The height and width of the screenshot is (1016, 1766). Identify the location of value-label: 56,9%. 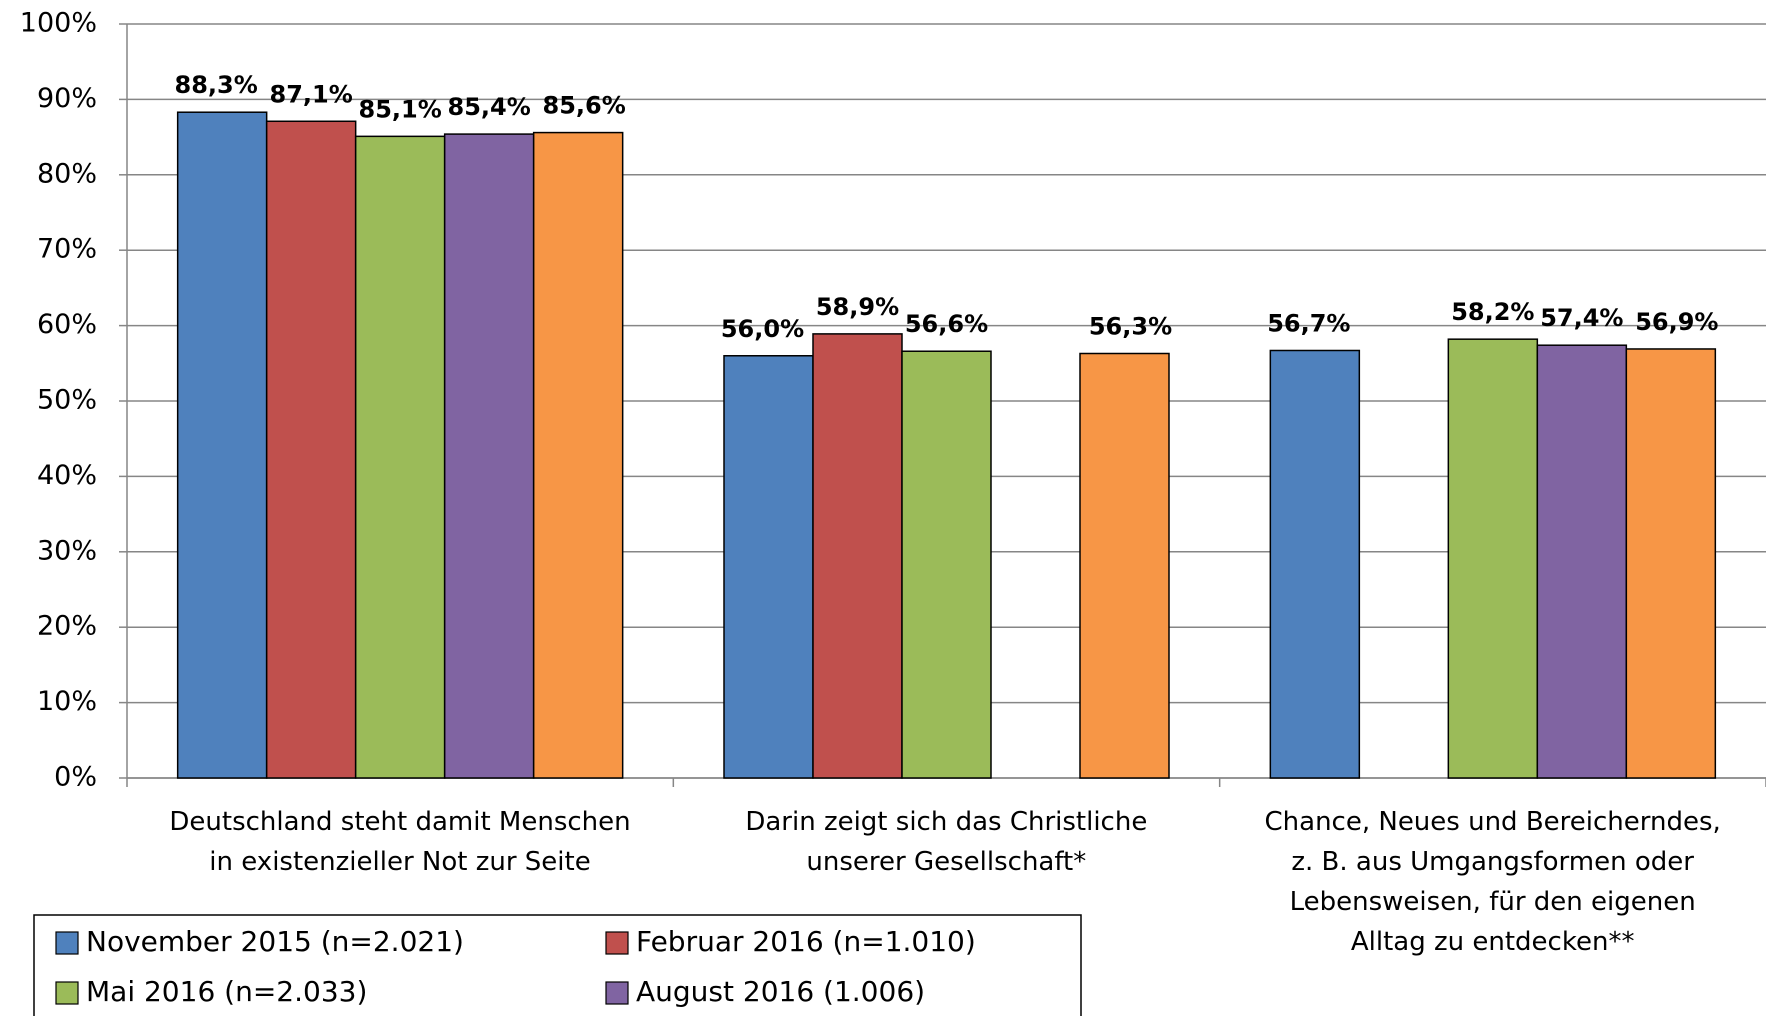
(1676, 322).